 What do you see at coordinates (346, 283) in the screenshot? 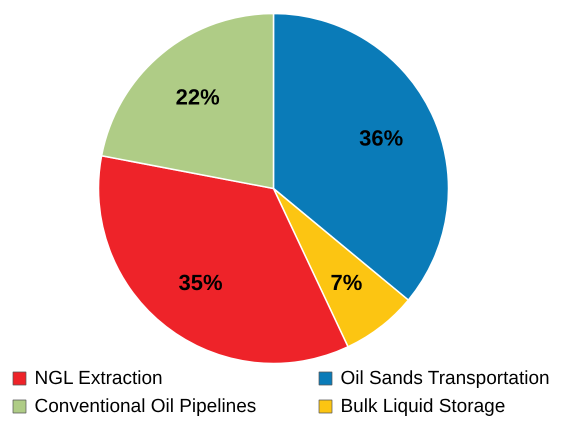
I see `data-label: 7%` at bounding box center [346, 283].